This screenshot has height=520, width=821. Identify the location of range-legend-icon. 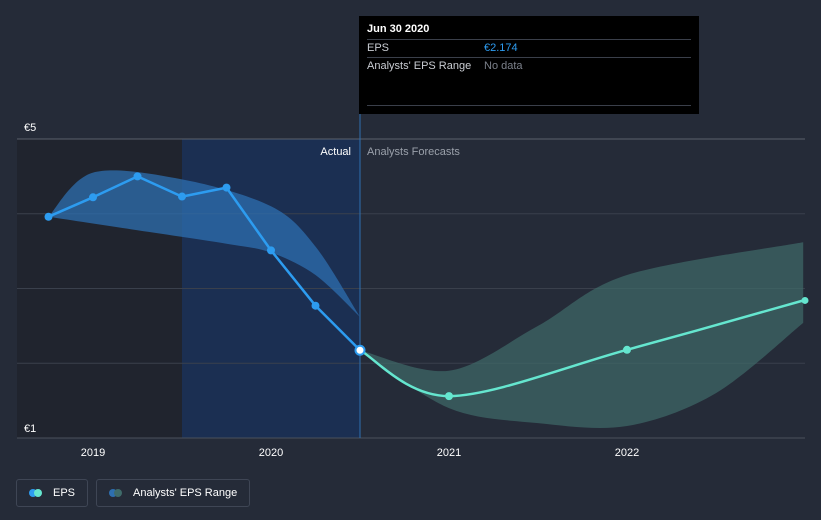
(117, 493).